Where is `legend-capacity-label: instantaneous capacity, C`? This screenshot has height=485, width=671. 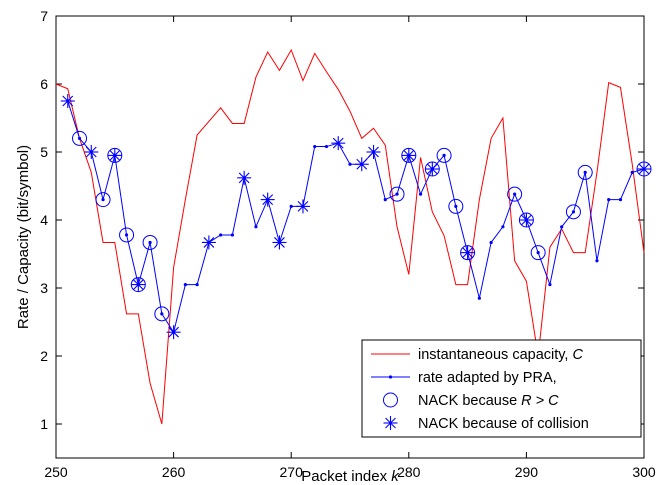
legend-capacity-label: instantaneous capacity, C is located at coordinates (501, 355).